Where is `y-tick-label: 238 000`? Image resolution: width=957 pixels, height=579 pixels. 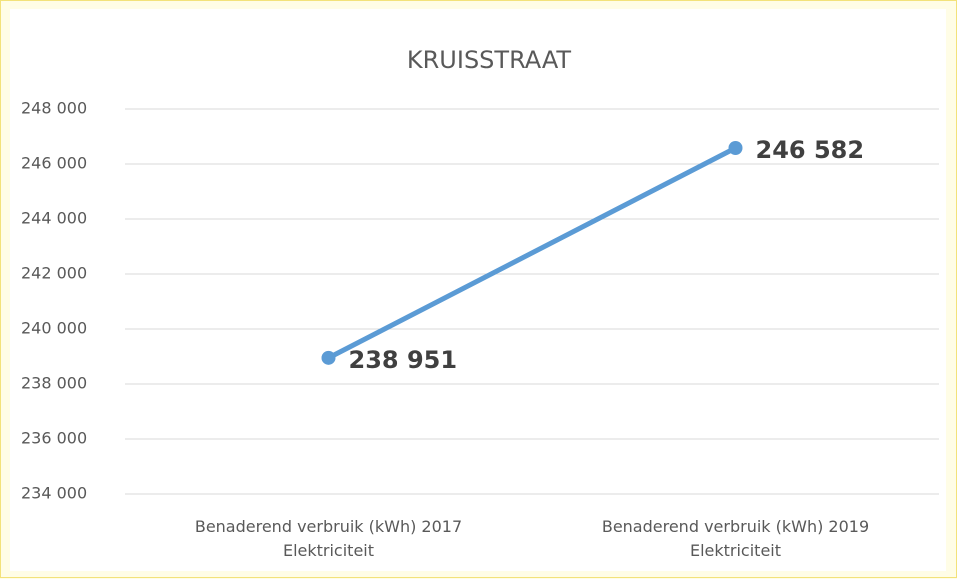 y-tick-label: 238 000 is located at coordinates (54, 383).